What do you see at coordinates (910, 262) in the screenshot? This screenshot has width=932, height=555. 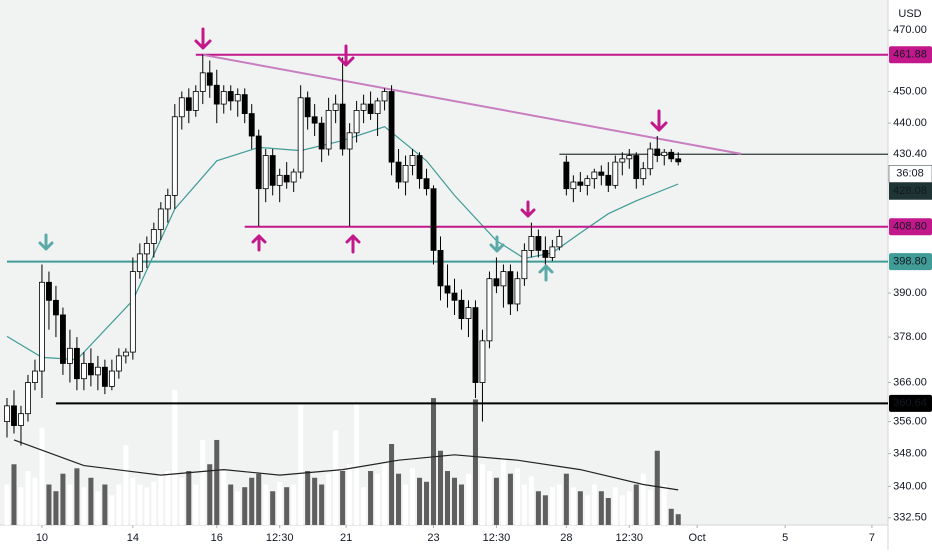 I see `level-label: 398.80` at bounding box center [910, 262].